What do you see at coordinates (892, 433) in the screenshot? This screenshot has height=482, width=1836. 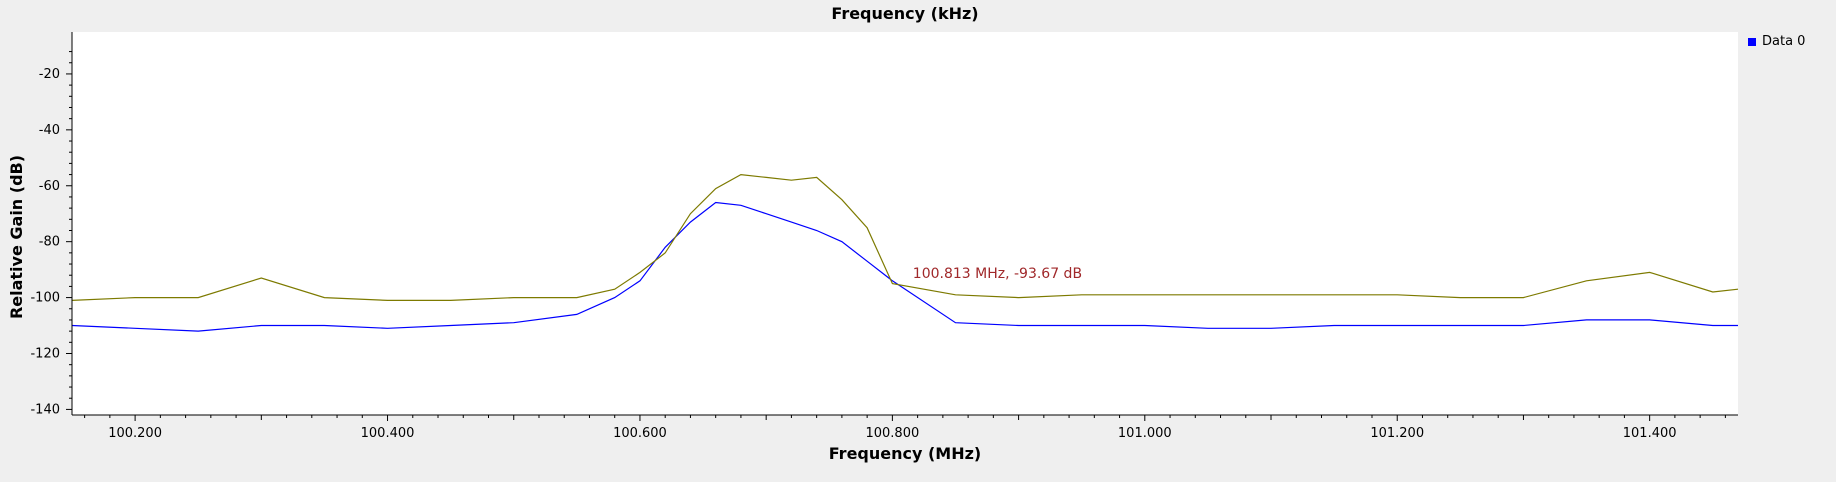 I see `x-tick-label: 100.800` at bounding box center [892, 433].